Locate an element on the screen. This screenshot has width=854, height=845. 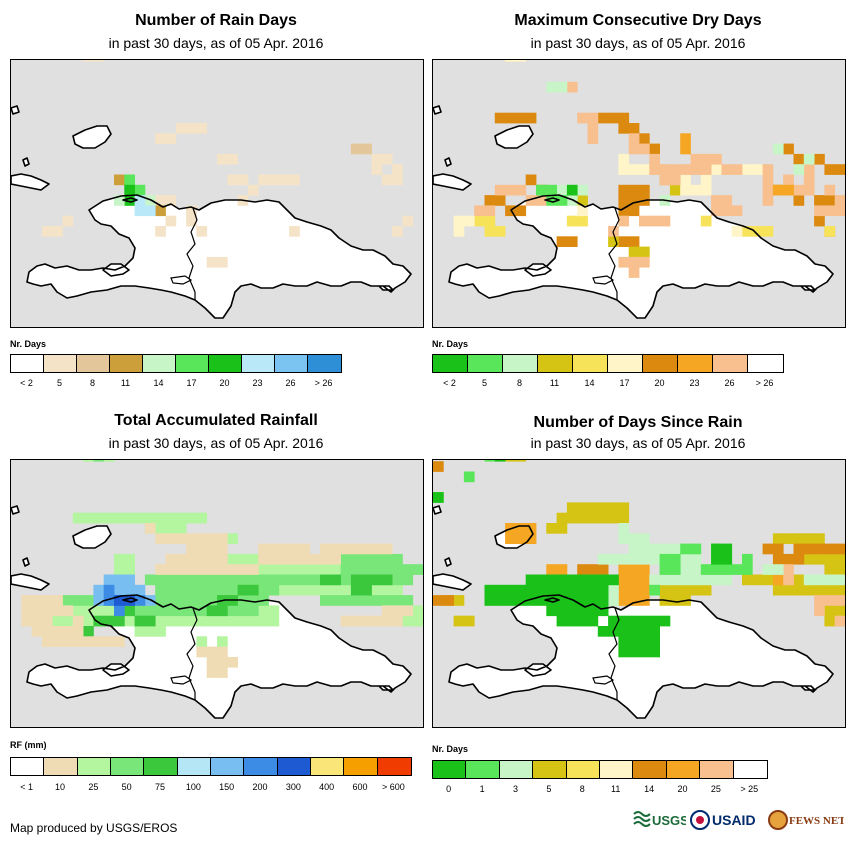
panel-title: Total Accumulated Rainfall is located at coordinates (216, 420).